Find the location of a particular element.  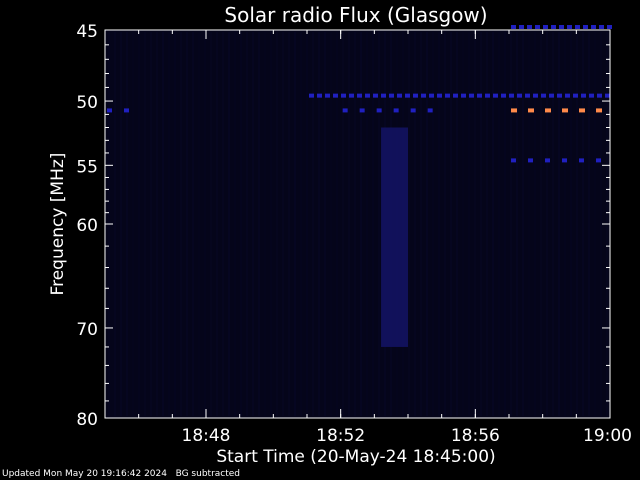

y-tick-label: 45 is located at coordinates (87, 32).